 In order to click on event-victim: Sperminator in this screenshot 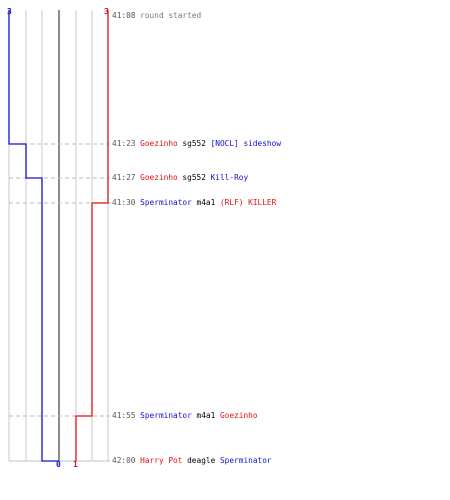, I will do `click(243, 460)`.